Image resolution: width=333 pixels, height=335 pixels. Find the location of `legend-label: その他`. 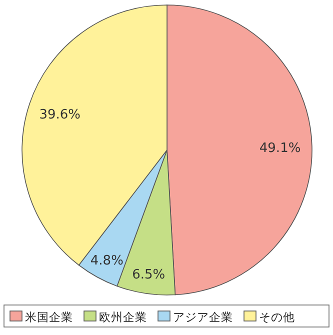

legend-label: その他 is located at coordinates (277, 317).